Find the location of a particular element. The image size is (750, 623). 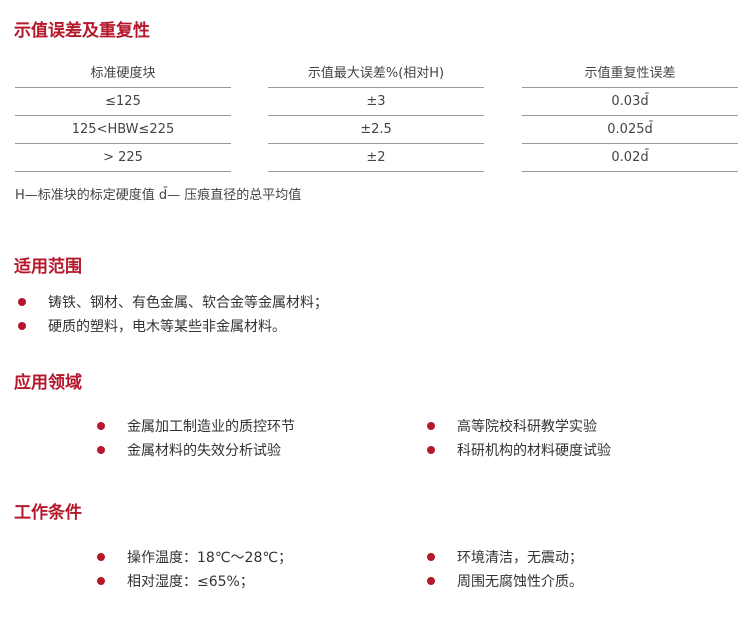

table-header: 示值最大误差%(相对H) is located at coordinates (376, 74).